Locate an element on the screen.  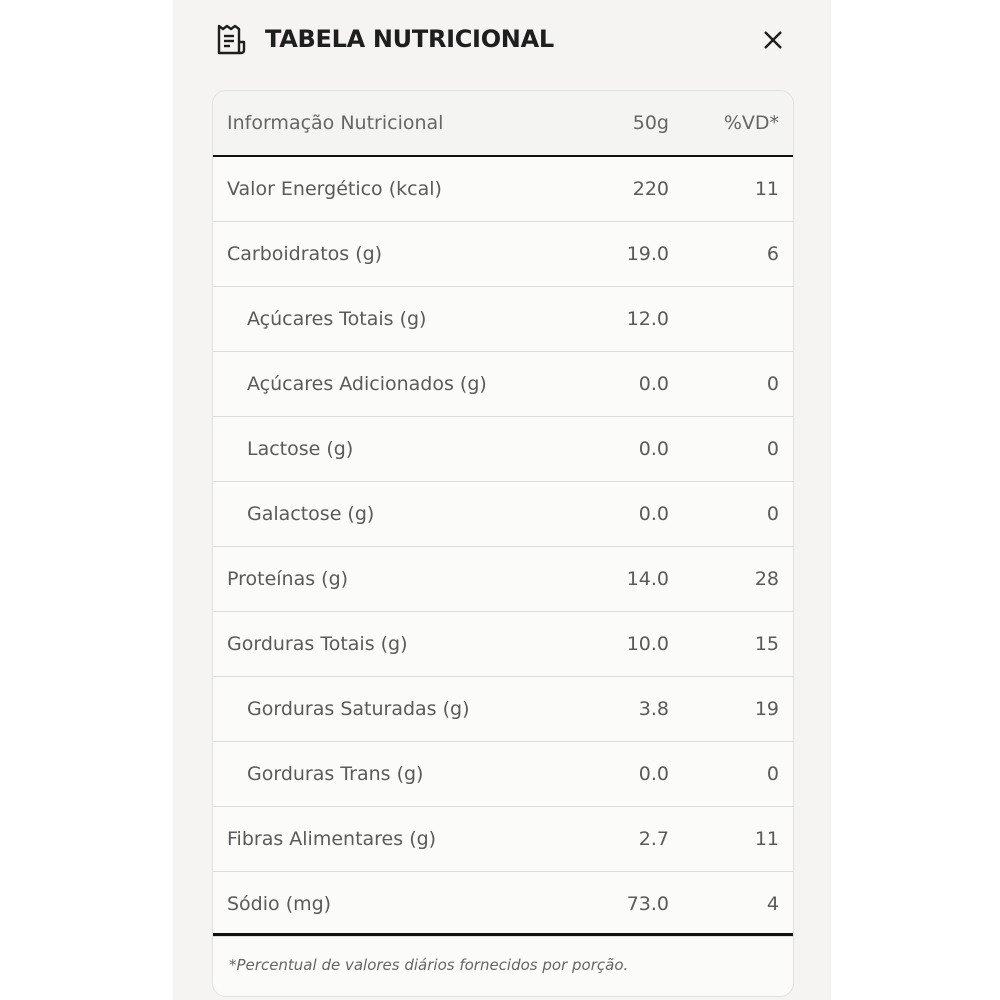
table-row: Valor Energético (kcal) 220 11 is located at coordinates (503, 189).